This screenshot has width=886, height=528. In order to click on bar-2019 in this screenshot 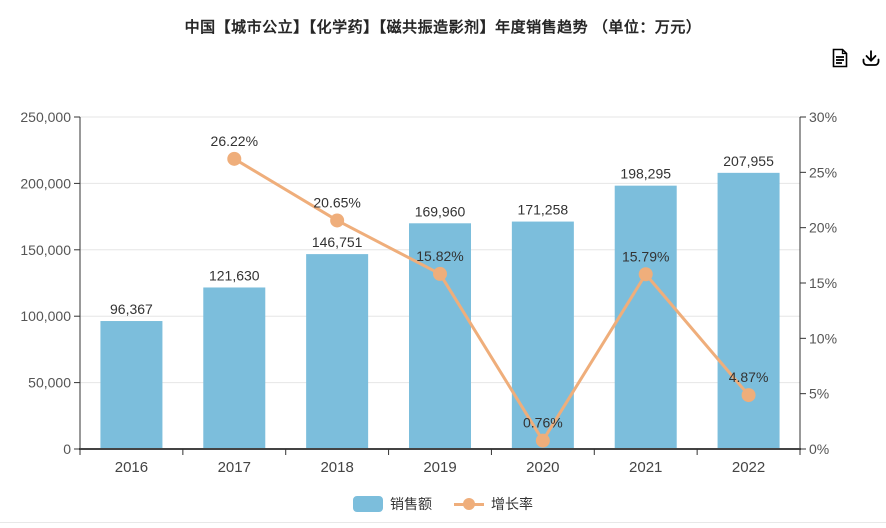, I will do `click(440, 336)`.